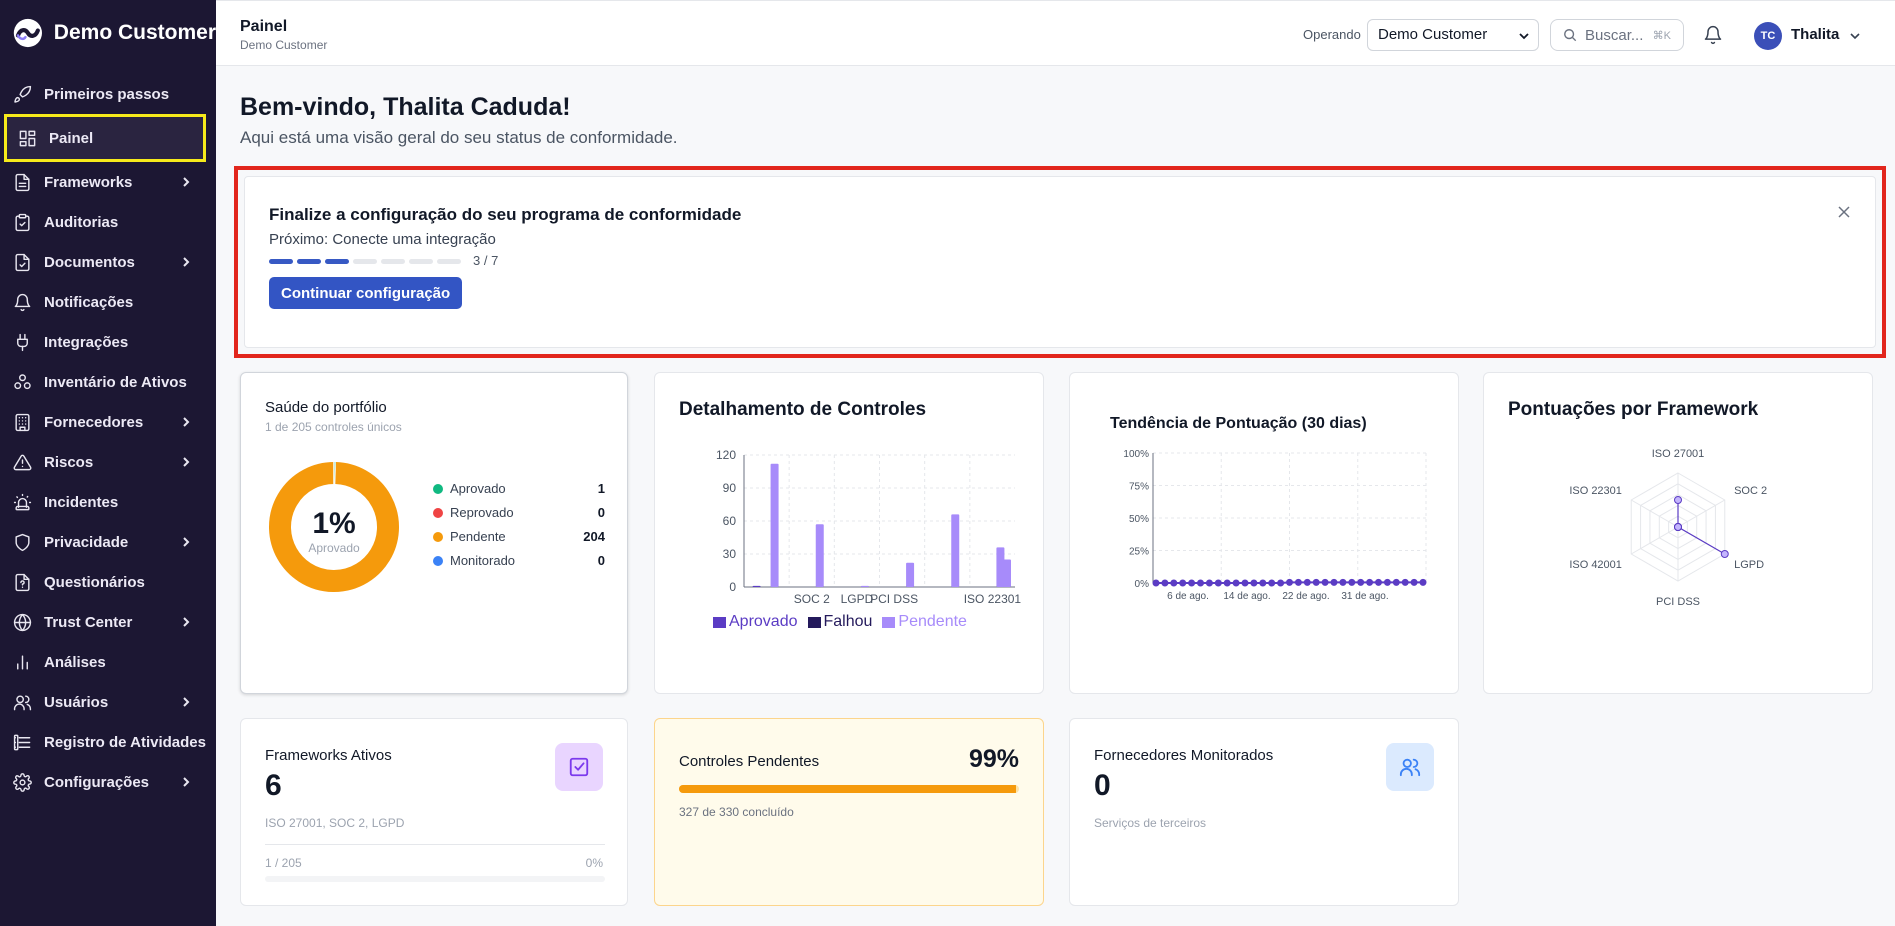 This screenshot has height=926, width=1895. Describe the element at coordinates (283, 863) in the screenshot. I see `frameworks-progress-text: 1 / 205` at that location.